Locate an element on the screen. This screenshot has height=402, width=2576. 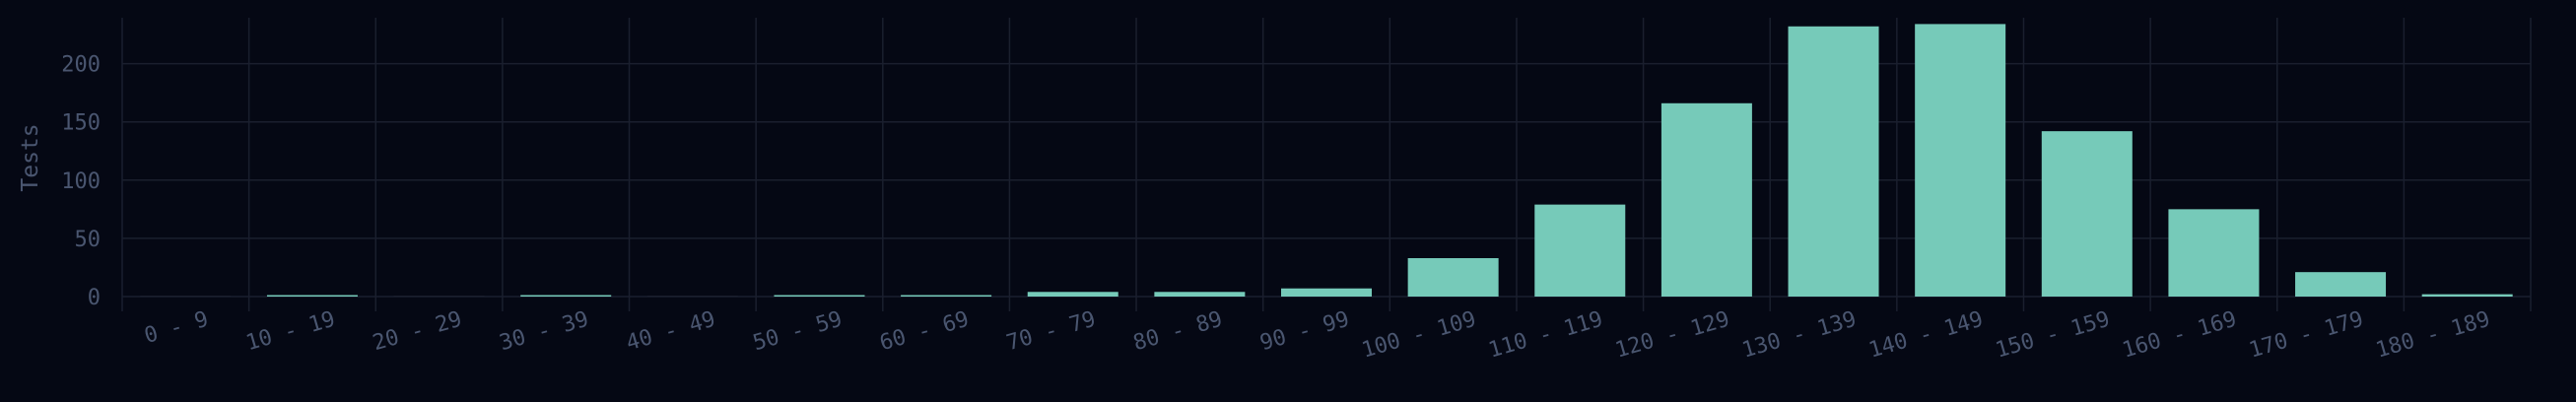
y-tick-label: 200 is located at coordinates (81, 66).